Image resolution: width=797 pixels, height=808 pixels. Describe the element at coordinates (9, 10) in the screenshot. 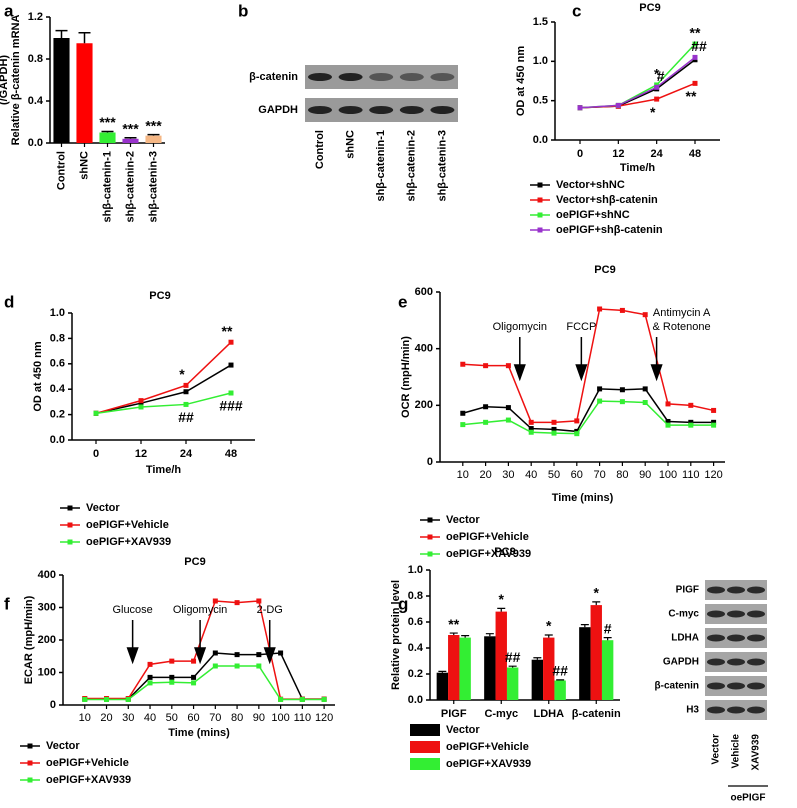

I see `panel-letter: a` at that location.